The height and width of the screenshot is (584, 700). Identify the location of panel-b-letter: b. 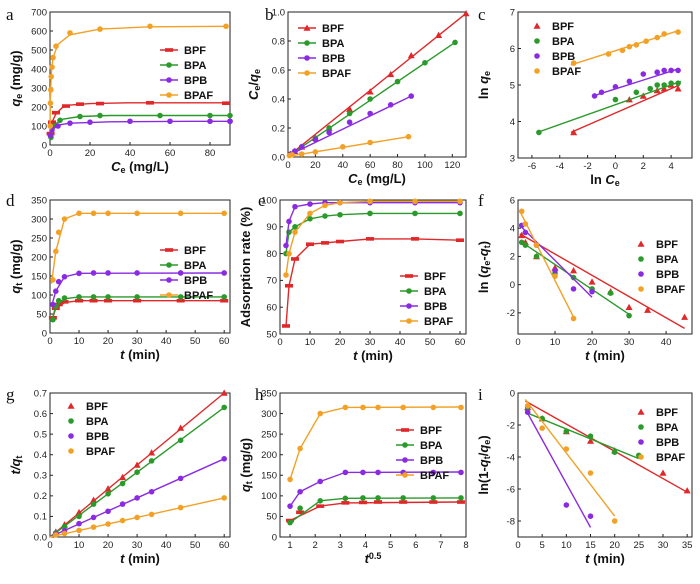
(269, 14).